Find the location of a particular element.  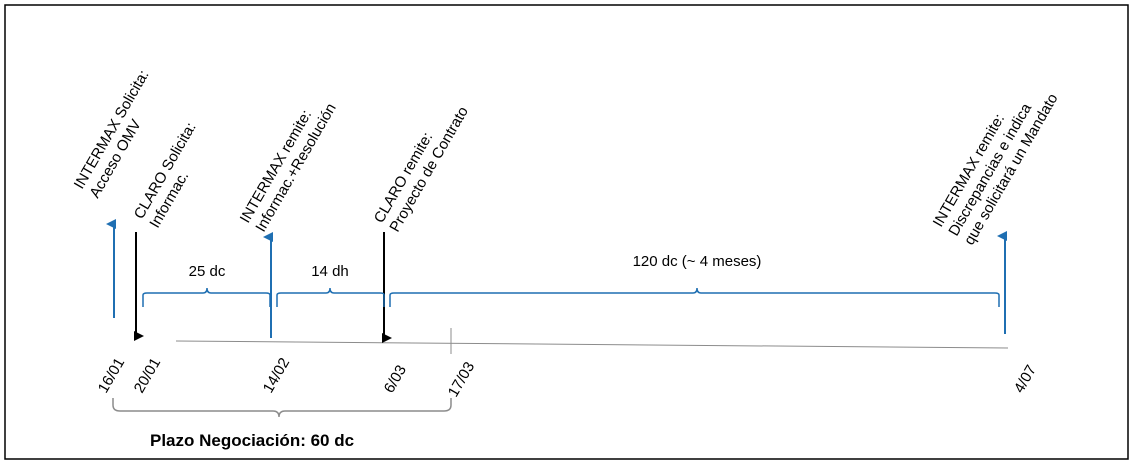

event-label-4: CLARO remite: Proyecto de Contrato is located at coordinates (421, 169).